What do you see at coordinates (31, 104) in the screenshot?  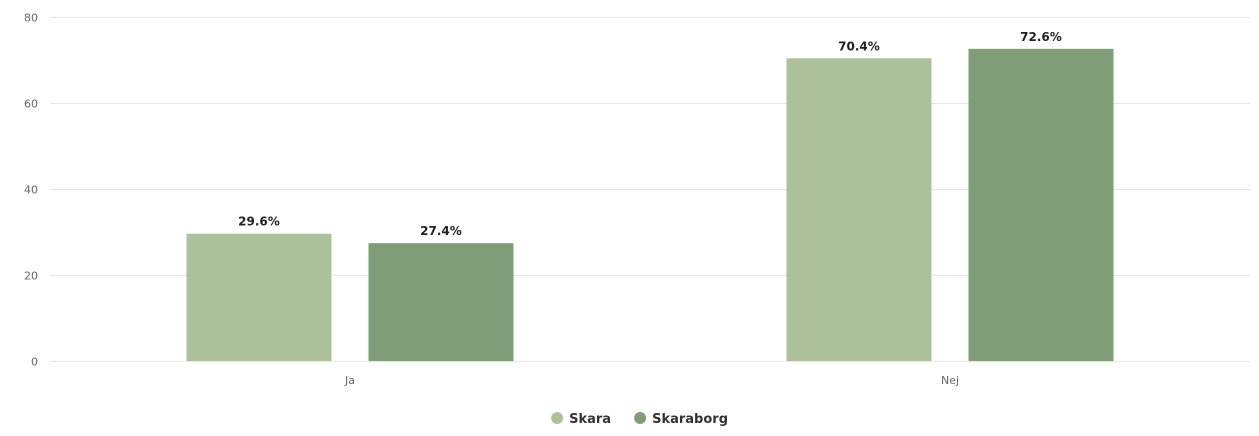 I see `y-tick-label: 60` at bounding box center [31, 104].